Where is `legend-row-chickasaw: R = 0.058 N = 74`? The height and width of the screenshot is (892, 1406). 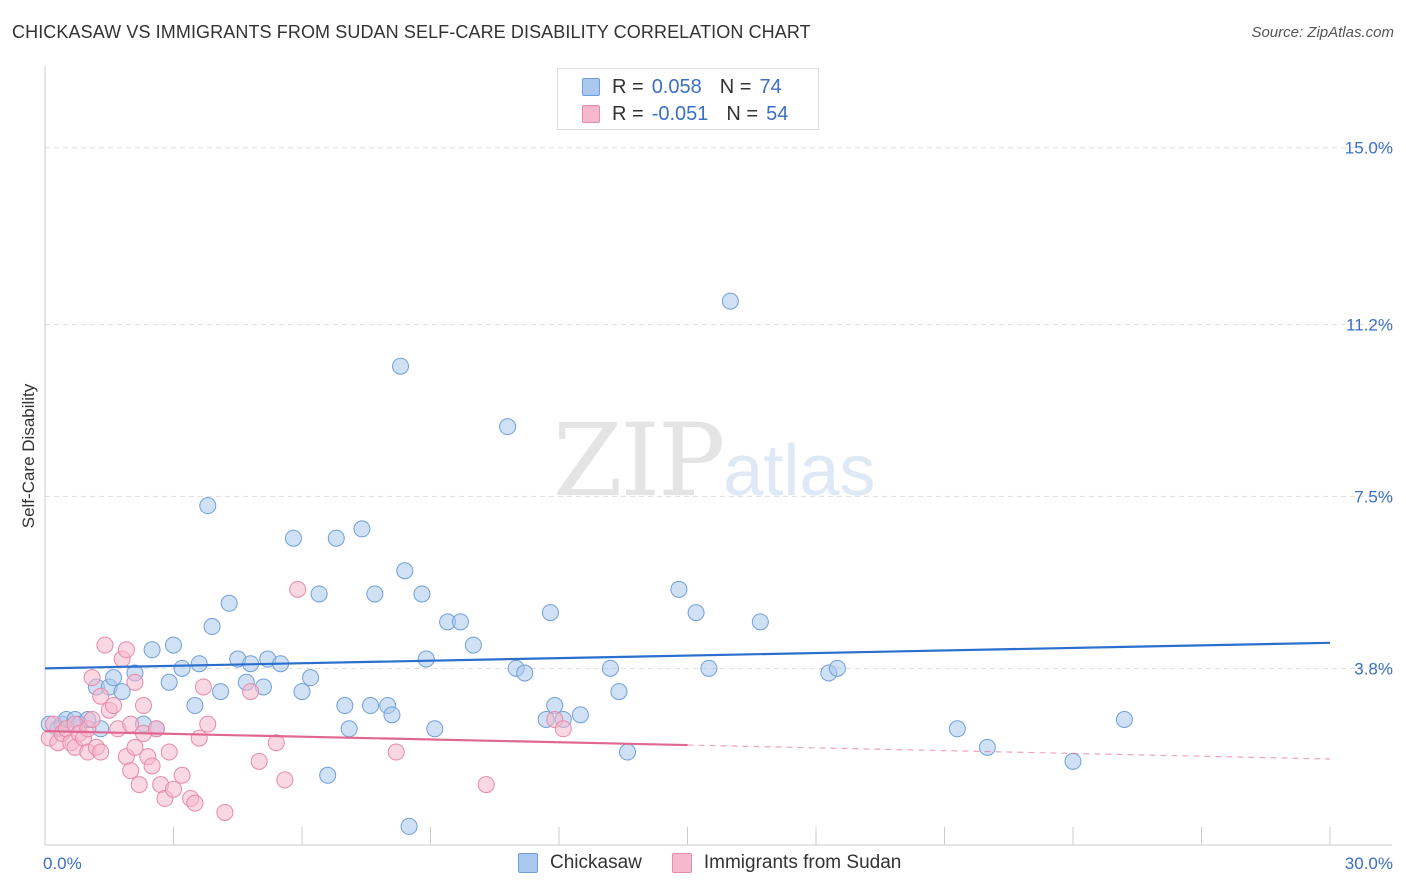 legend-row-chickasaw: R = 0.058 N = 74 is located at coordinates (682, 87).